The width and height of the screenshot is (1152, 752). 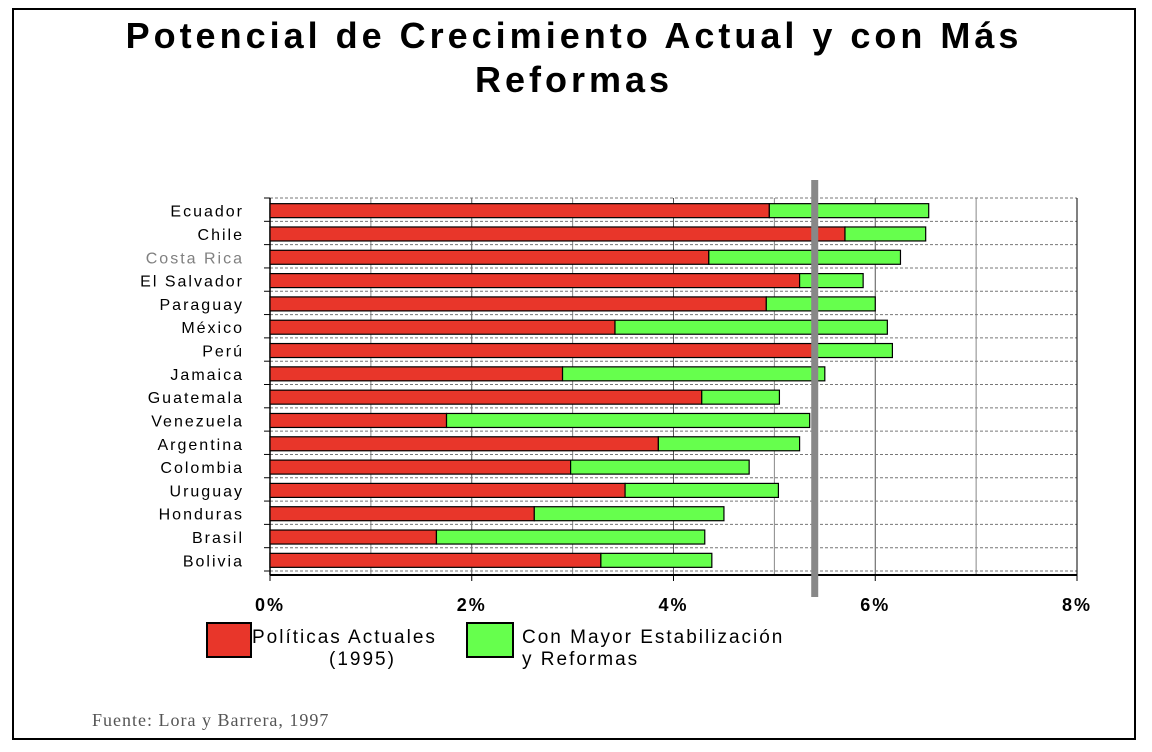 What do you see at coordinates (202, 305) in the screenshot?
I see `category-label: Paraguay` at bounding box center [202, 305].